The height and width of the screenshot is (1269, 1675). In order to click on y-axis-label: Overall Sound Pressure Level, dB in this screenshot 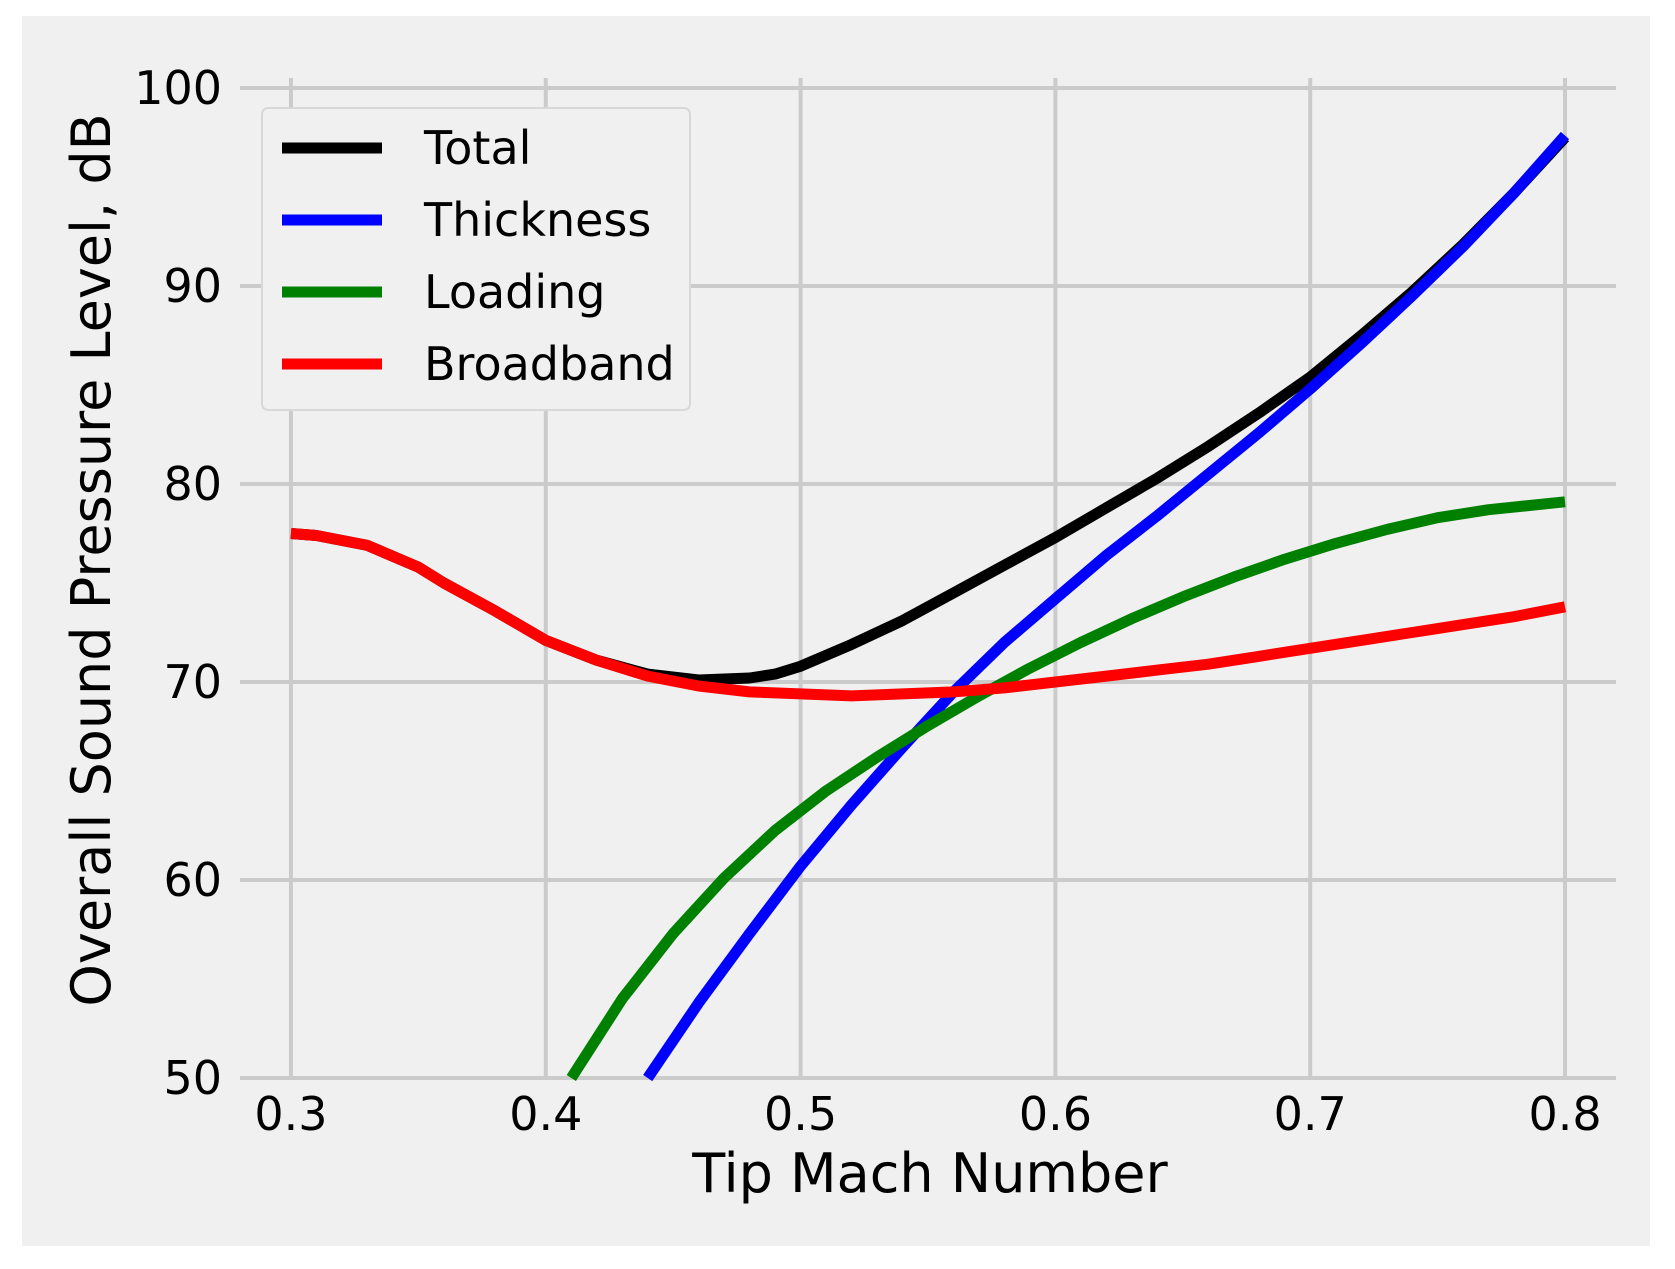, I will do `click(91, 559)`.